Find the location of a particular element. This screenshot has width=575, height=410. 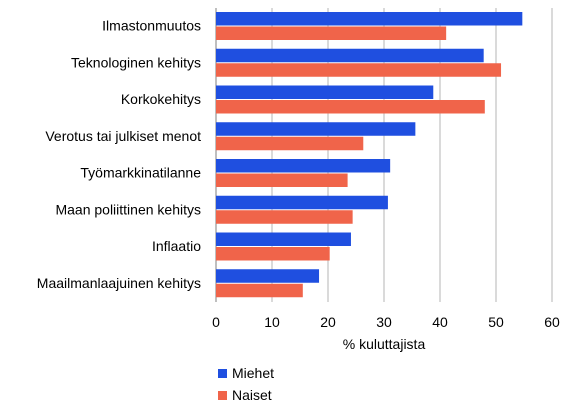

category-label-7: Maailmanlaajuinen kehitys is located at coordinates (119, 283).